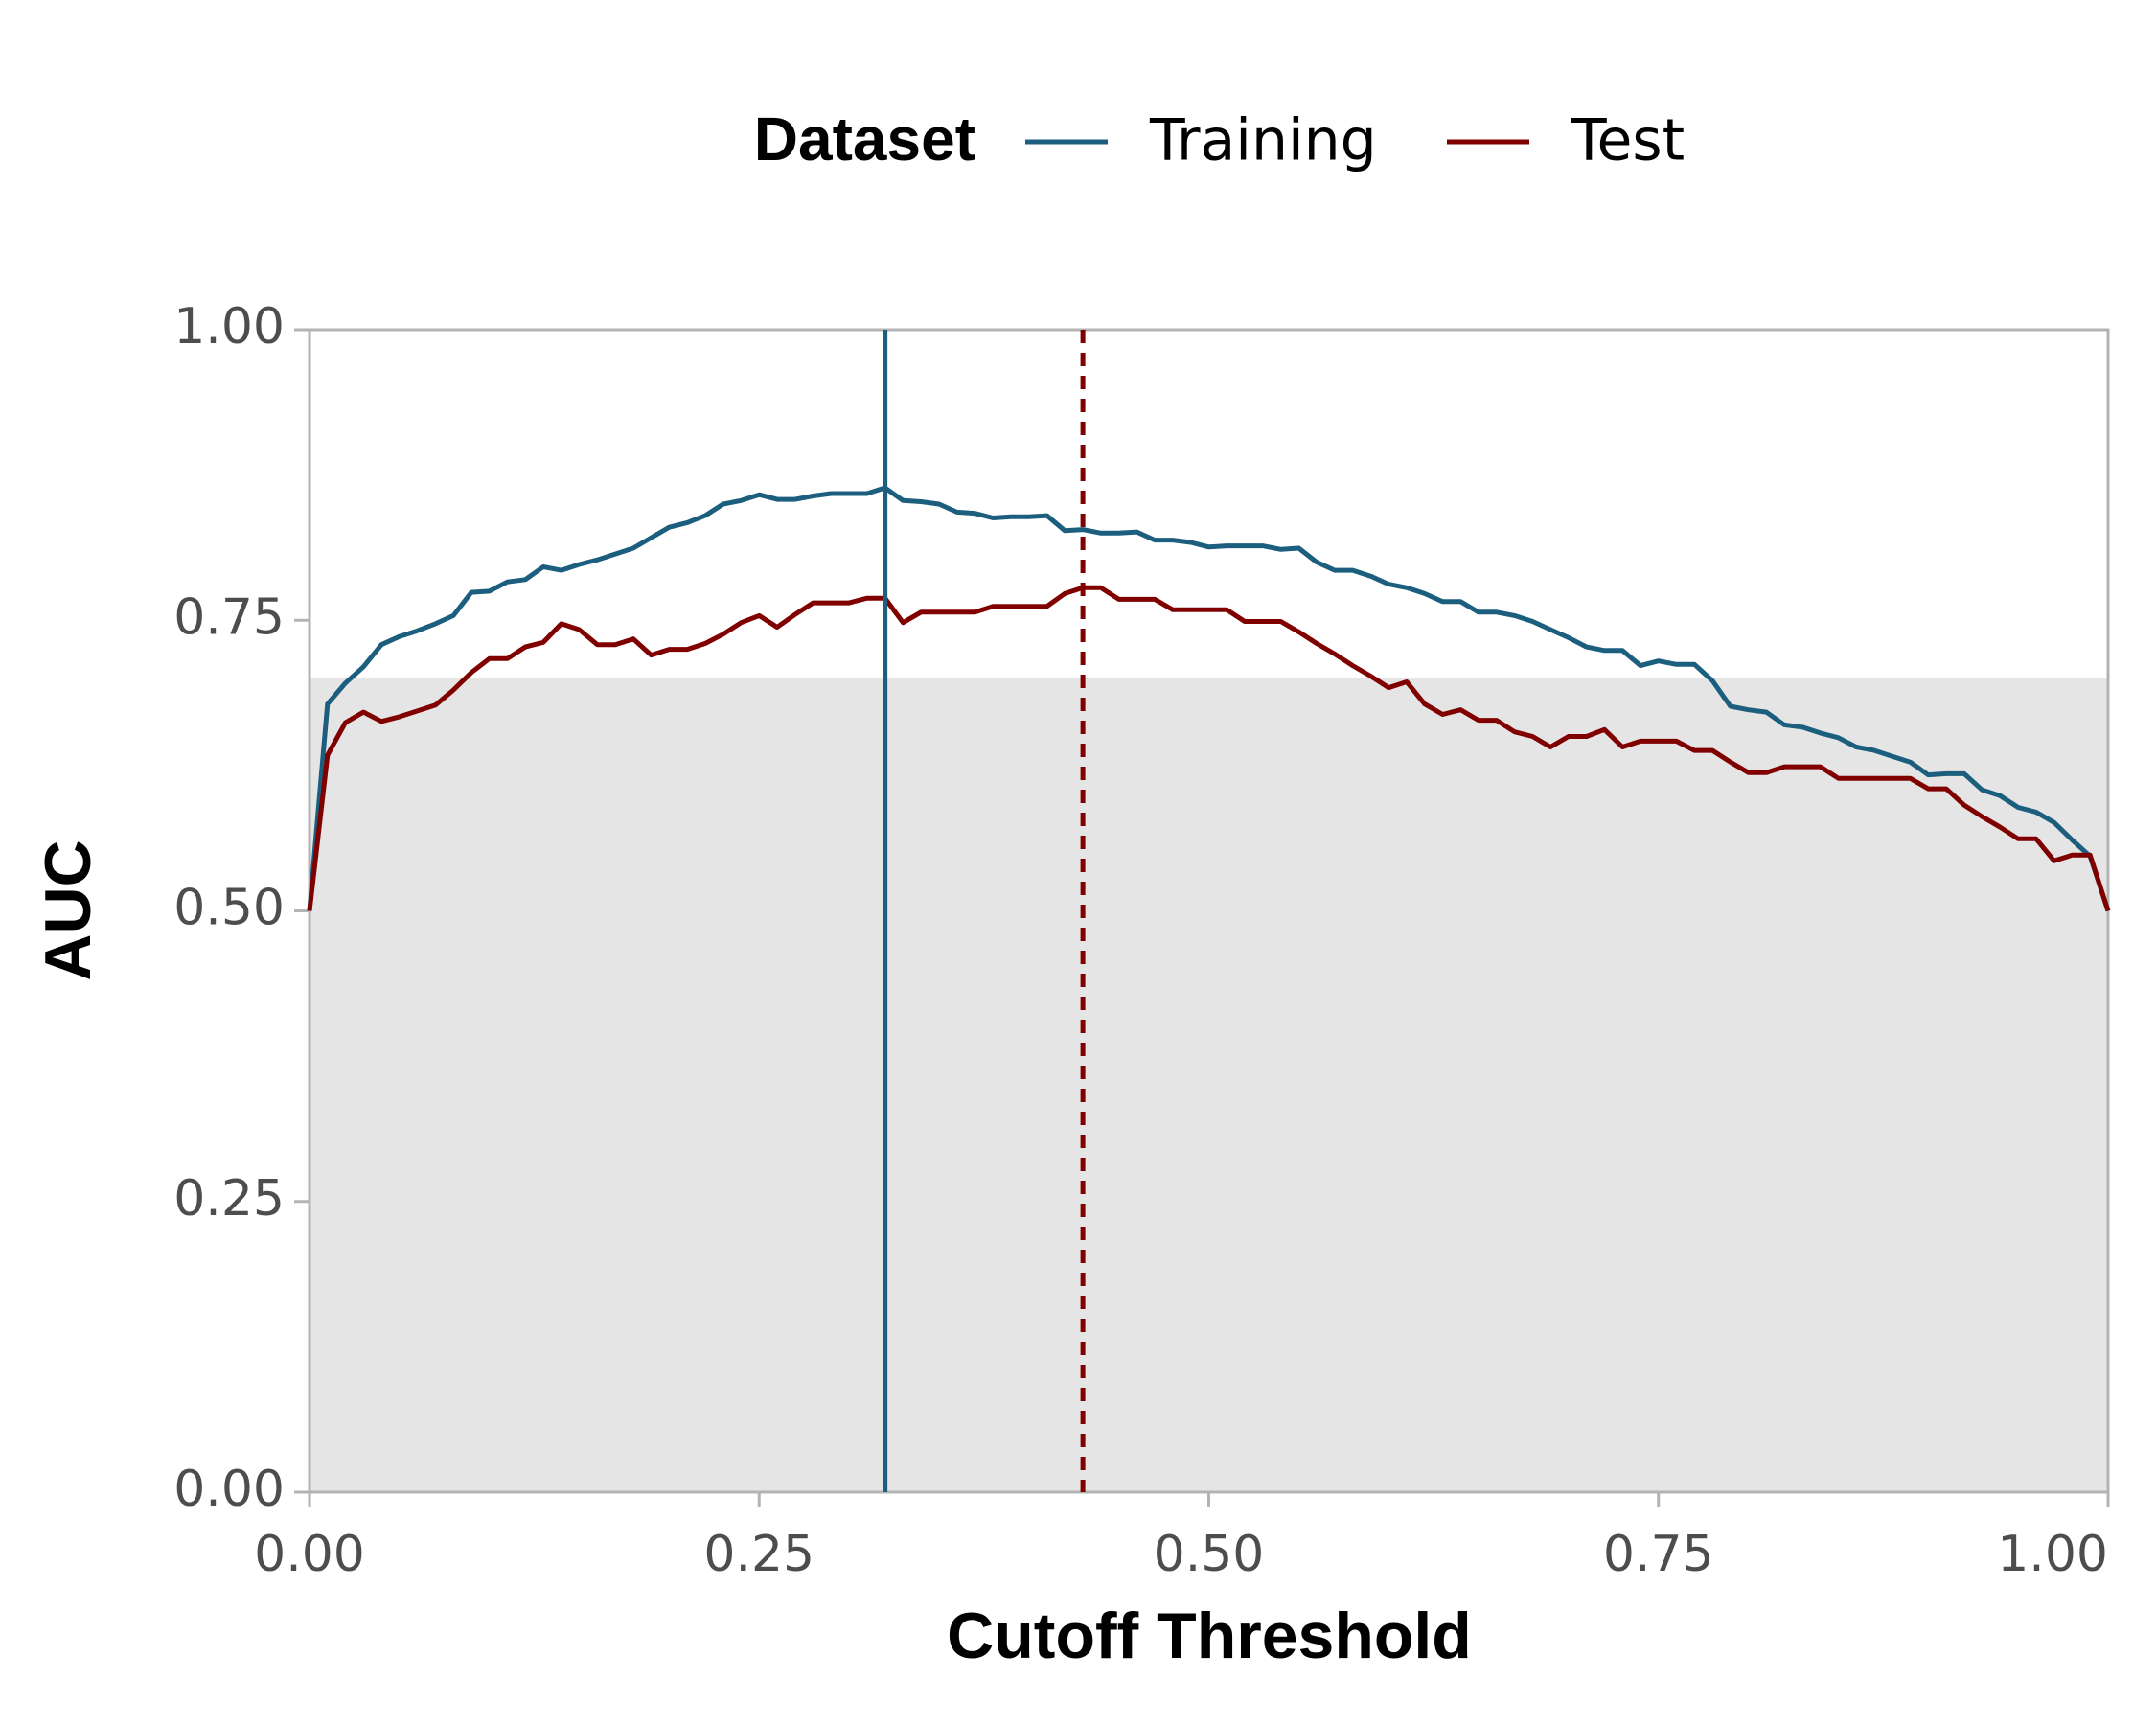 The width and height of the screenshot is (2156, 1725). I want to click on x-tick-label: 0.00, so click(309, 1554).